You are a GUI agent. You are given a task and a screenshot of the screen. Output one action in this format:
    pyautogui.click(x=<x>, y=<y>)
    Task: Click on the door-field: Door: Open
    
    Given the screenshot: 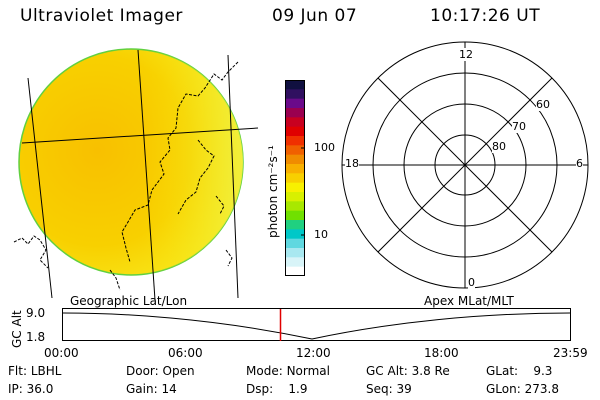 What is the action you would take?
    pyautogui.click(x=160, y=371)
    